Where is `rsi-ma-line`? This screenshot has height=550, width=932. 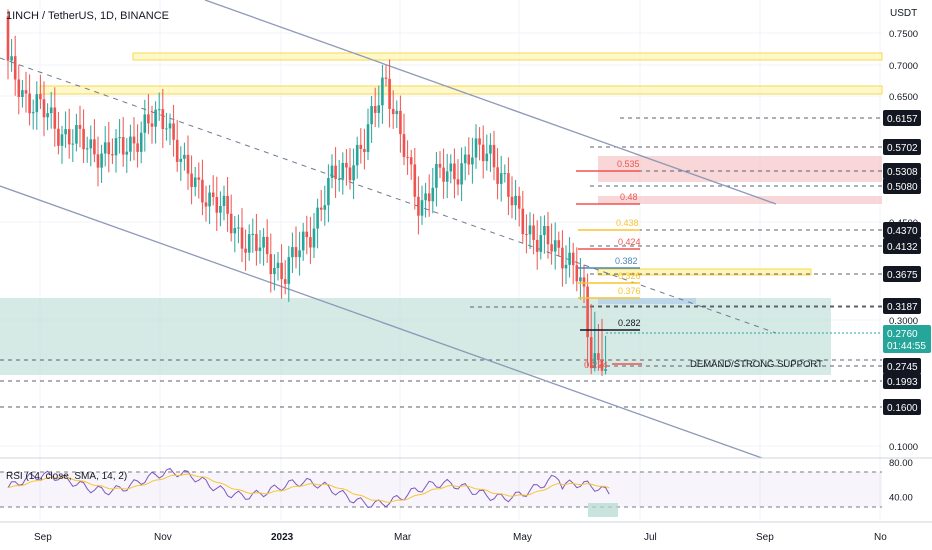
rsi-ma-line is located at coordinates (308, 488).